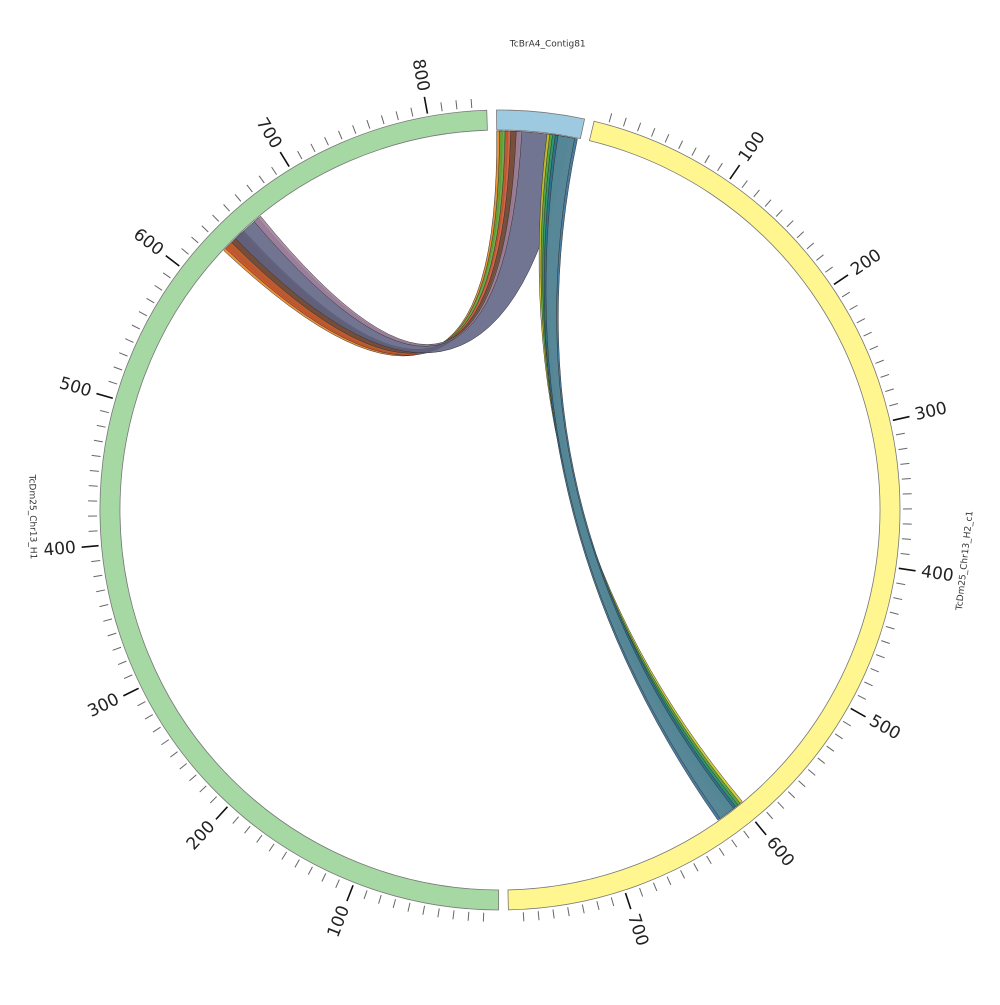 This screenshot has height=1005, width=1000. Describe the element at coordinates (937, 574) in the screenshot. I see `tick-label-h2-400: 400` at that location.